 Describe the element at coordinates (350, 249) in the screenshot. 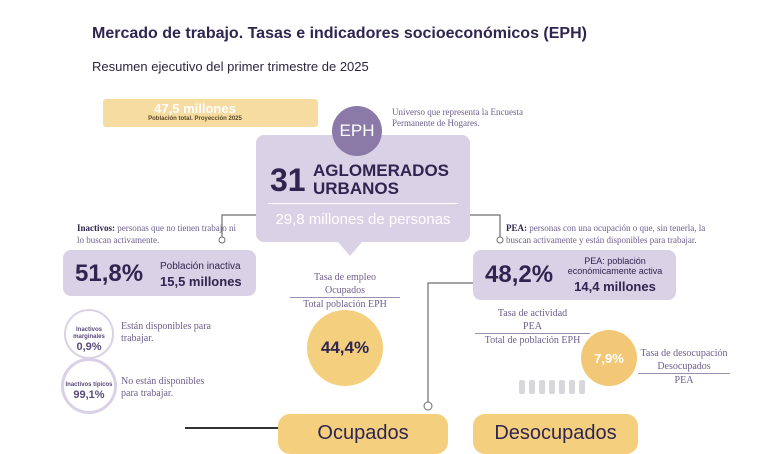

I see `pointer` at that location.